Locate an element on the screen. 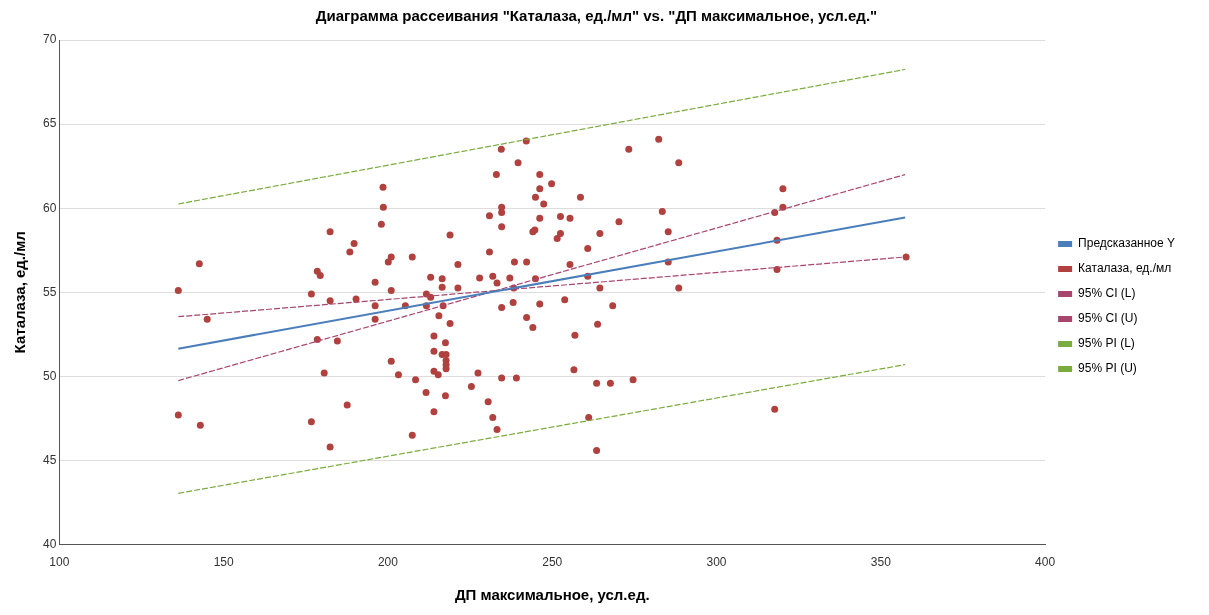 This screenshot has height=615, width=1209. legend-label: Предсказанное Y is located at coordinates (1127, 243).